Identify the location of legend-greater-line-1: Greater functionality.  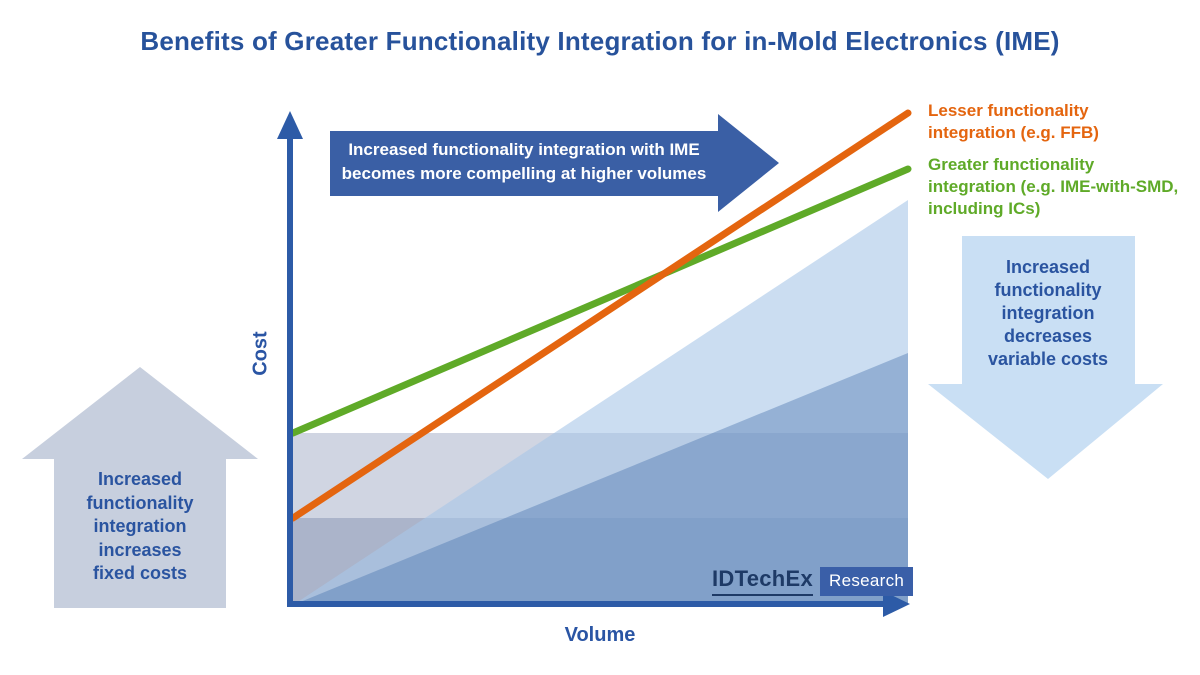
(1011, 164).